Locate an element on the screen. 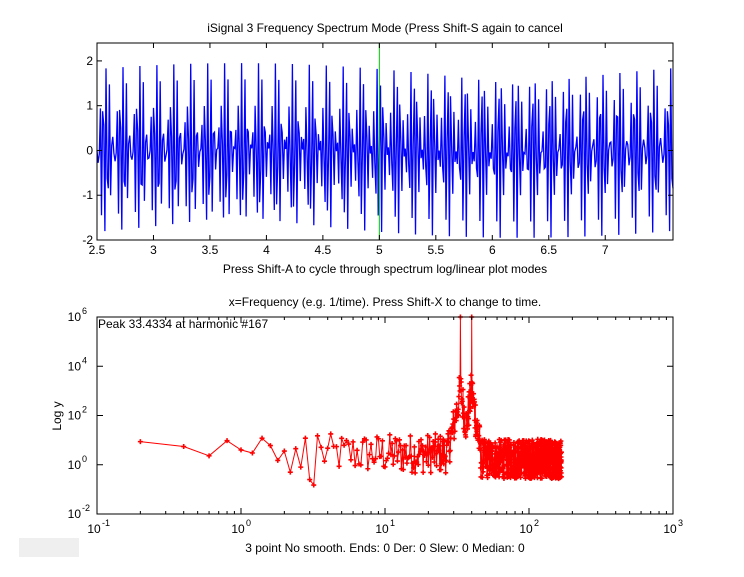  x-tick-label: 4.5 is located at coordinates (323, 250).